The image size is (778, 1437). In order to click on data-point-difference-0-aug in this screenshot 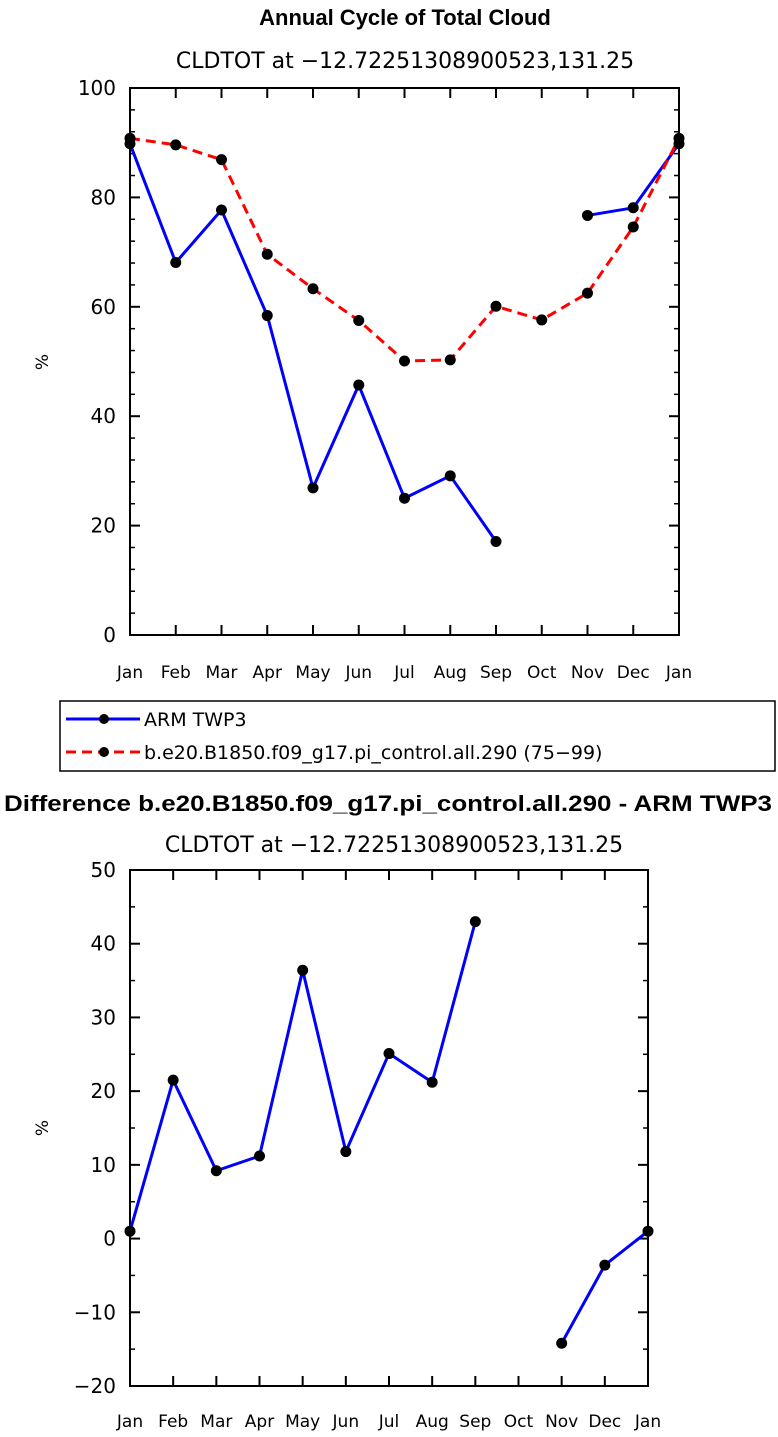, I will do `click(432, 1082)`.